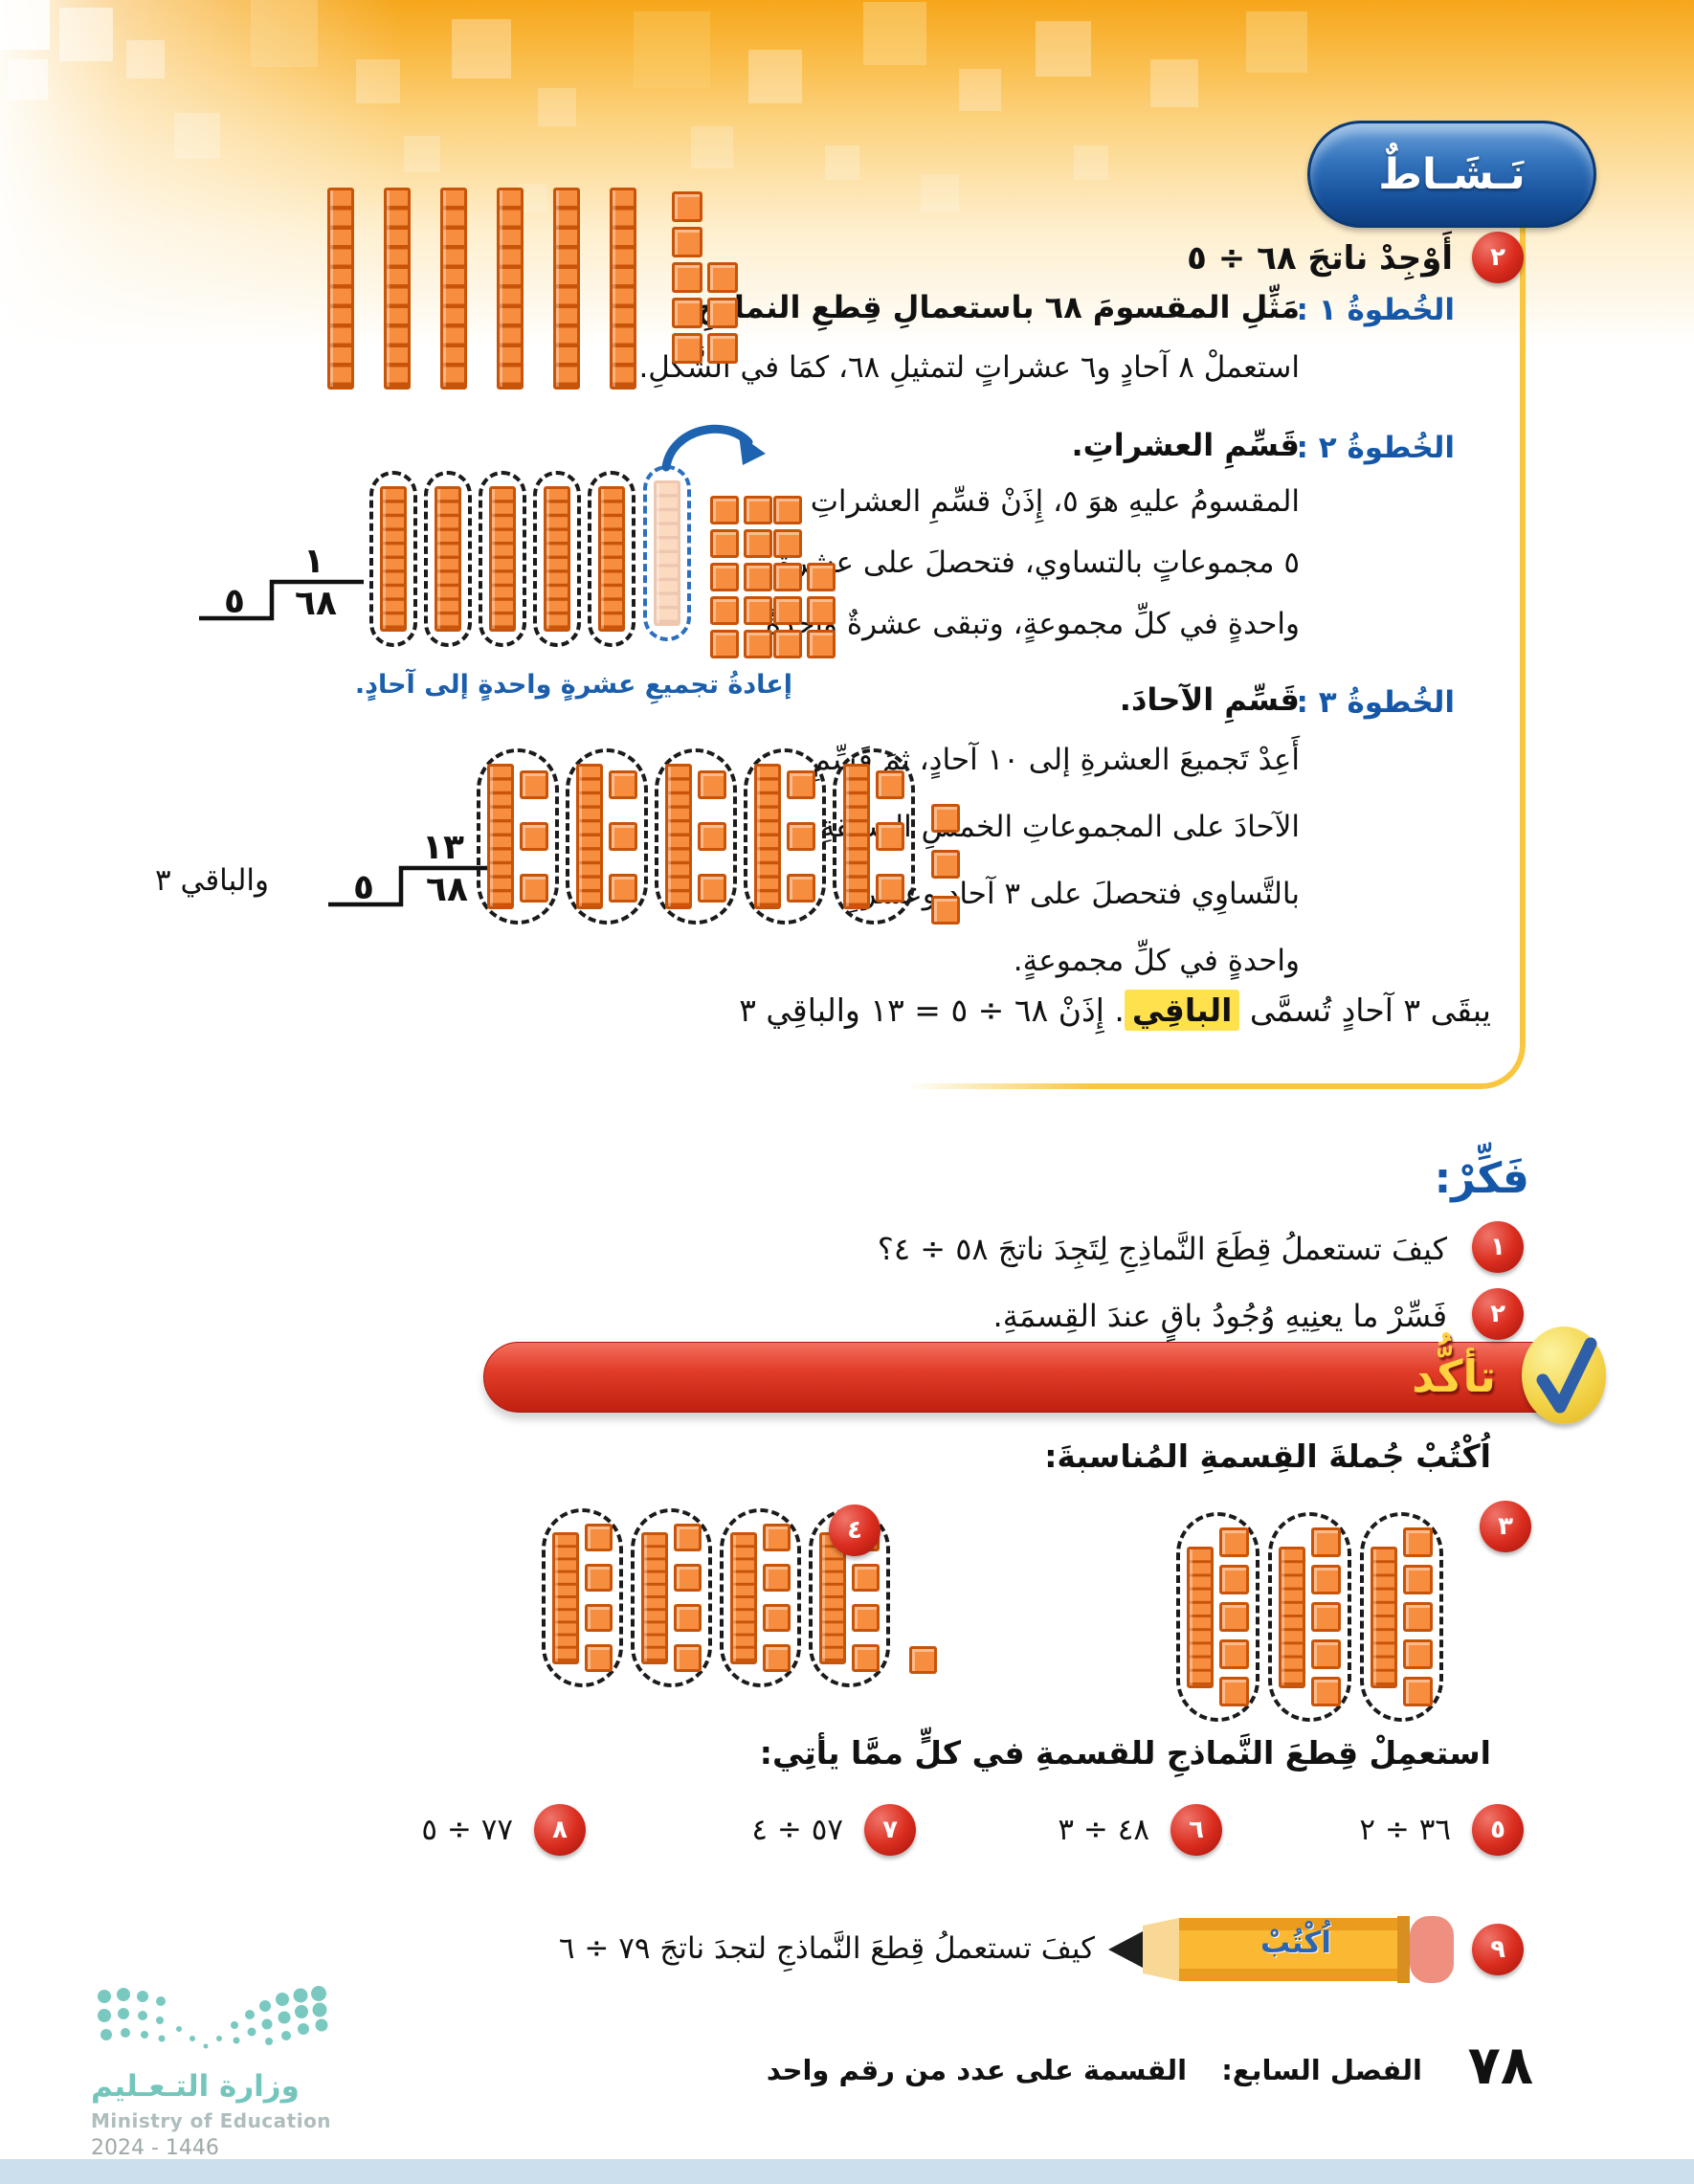 The image size is (1694, 2184). Describe the element at coordinates (213, 2017) in the screenshot. I see `ministry-logo-dots` at that location.